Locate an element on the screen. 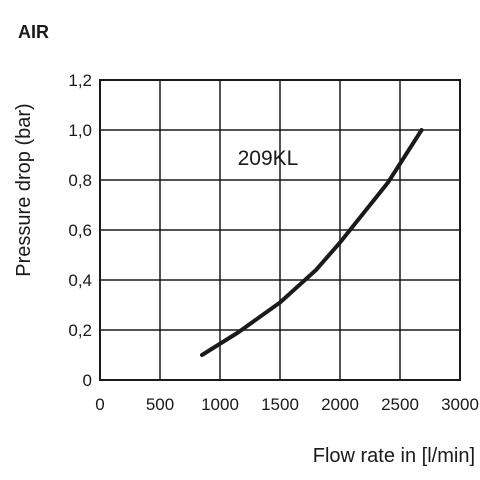  x-tick-label: 500 is located at coordinates (160, 404).